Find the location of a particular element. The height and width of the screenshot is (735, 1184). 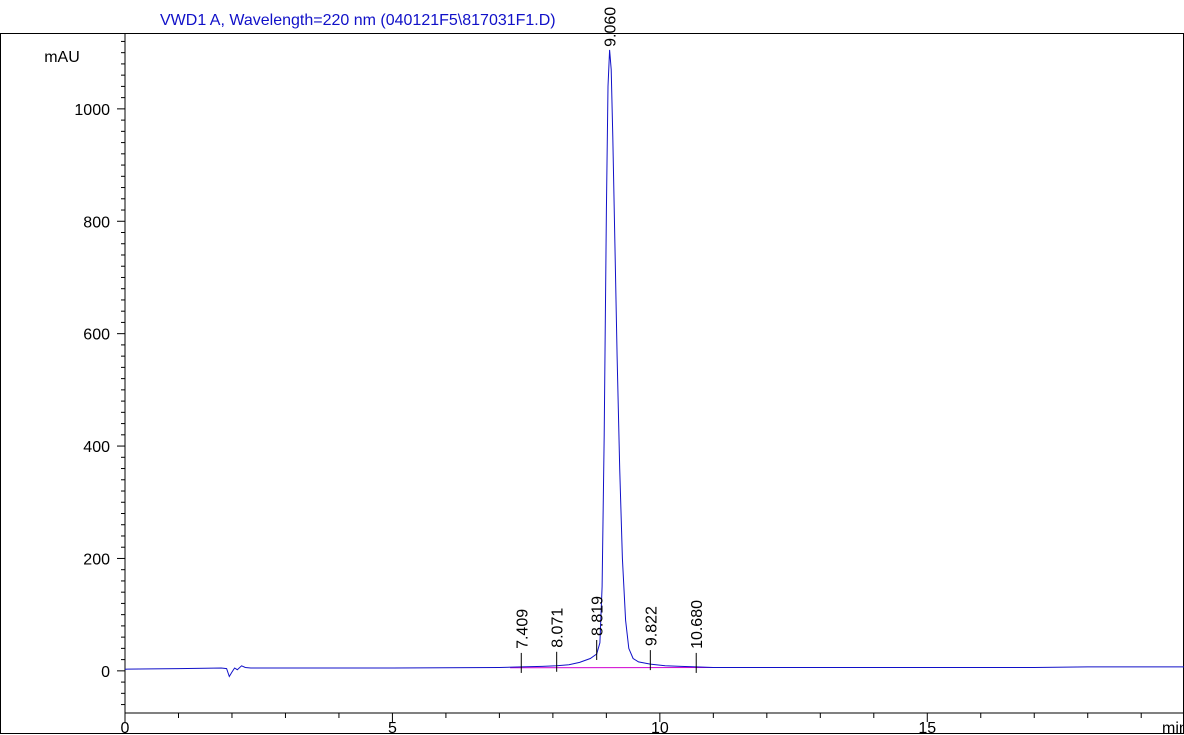

peak-label: 9.060 is located at coordinates (611, 27).